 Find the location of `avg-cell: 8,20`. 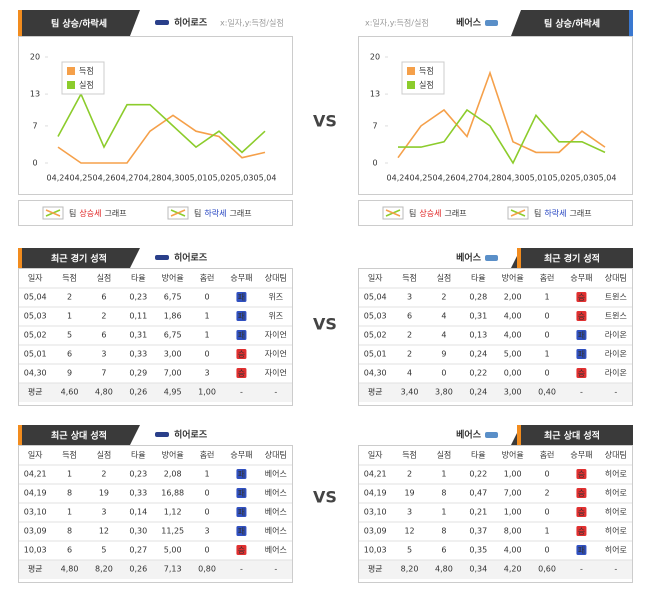

avg-cell: 8,20 is located at coordinates (410, 569).